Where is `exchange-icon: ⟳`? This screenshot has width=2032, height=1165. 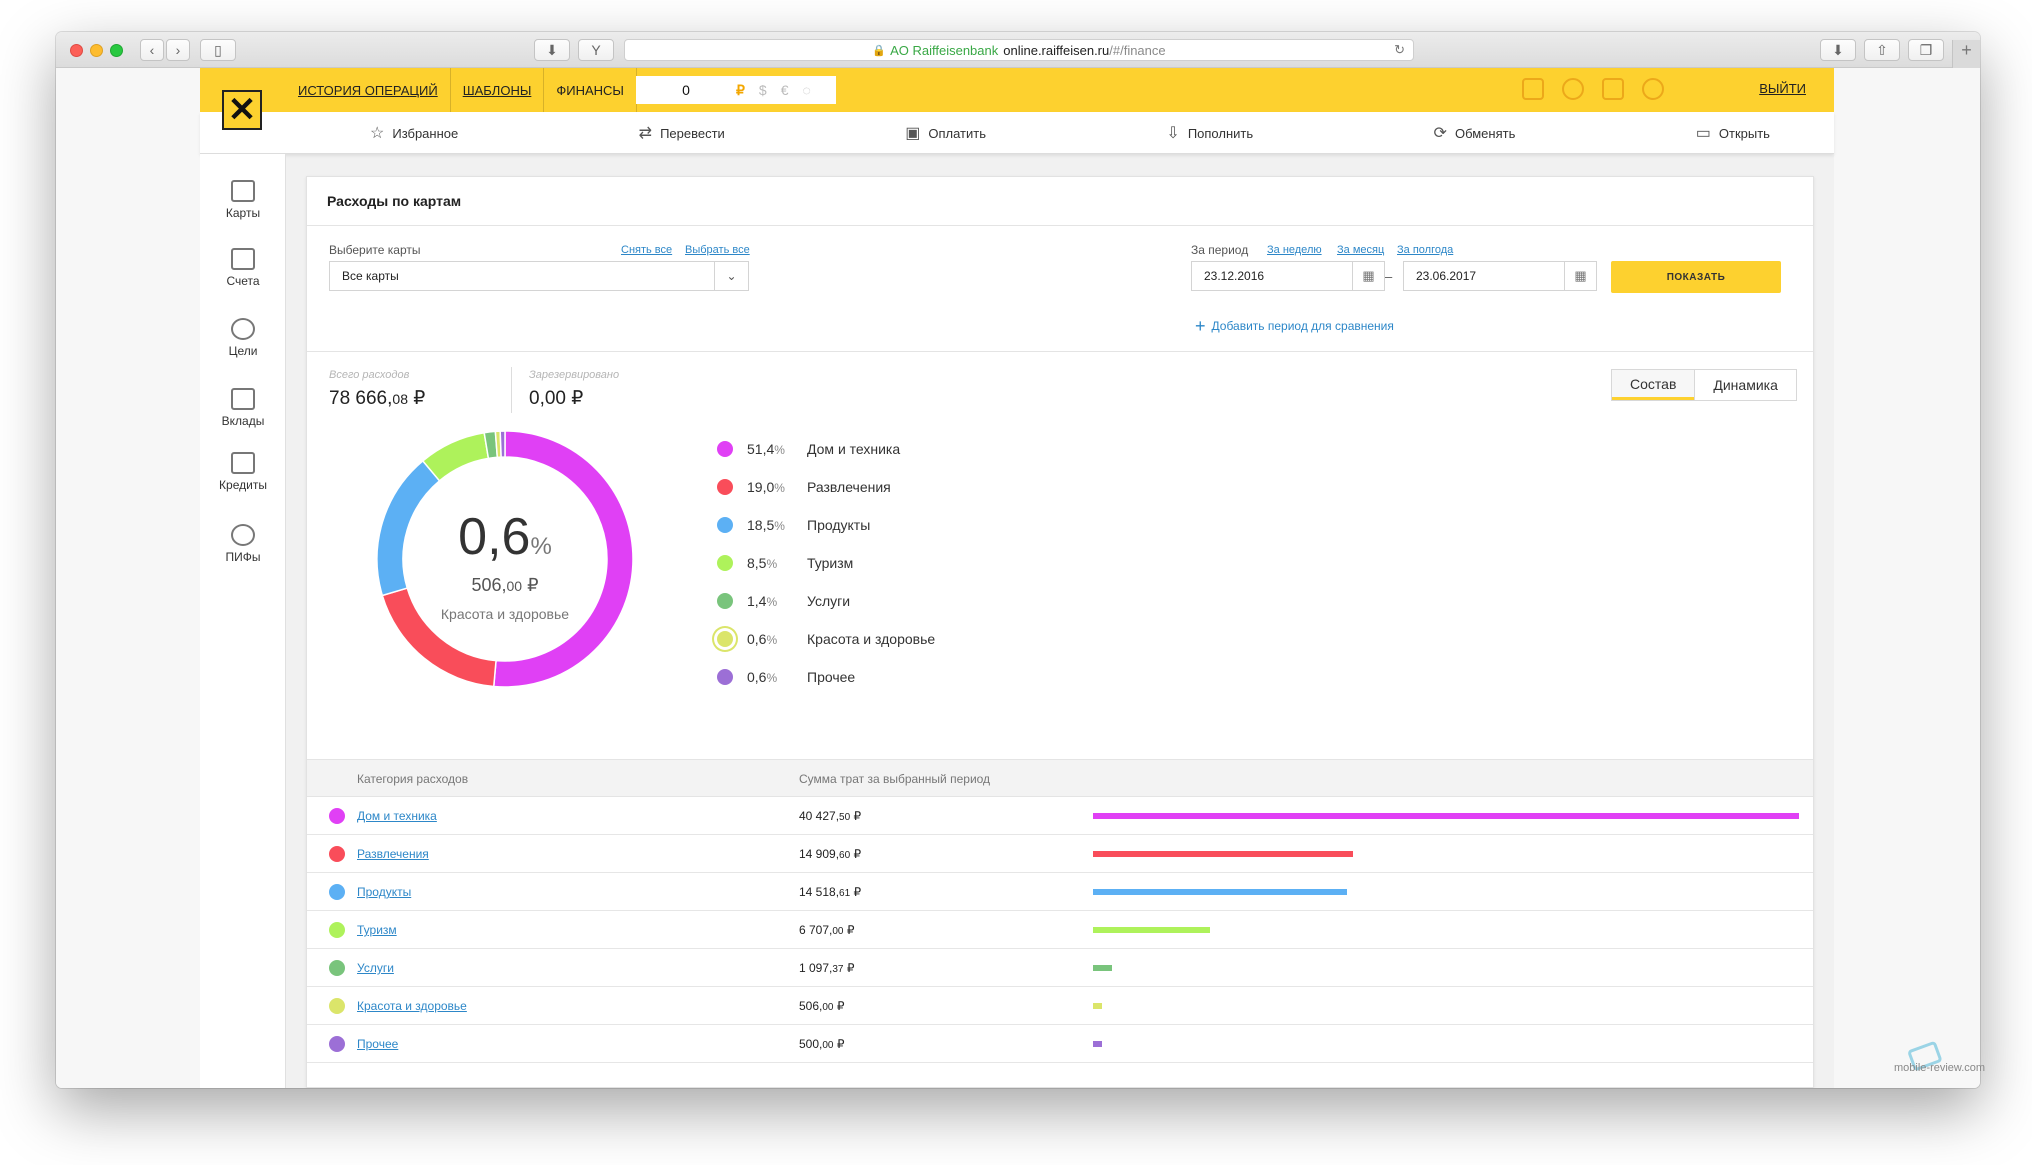
exchange-icon: ⟳ is located at coordinates (1440, 133).